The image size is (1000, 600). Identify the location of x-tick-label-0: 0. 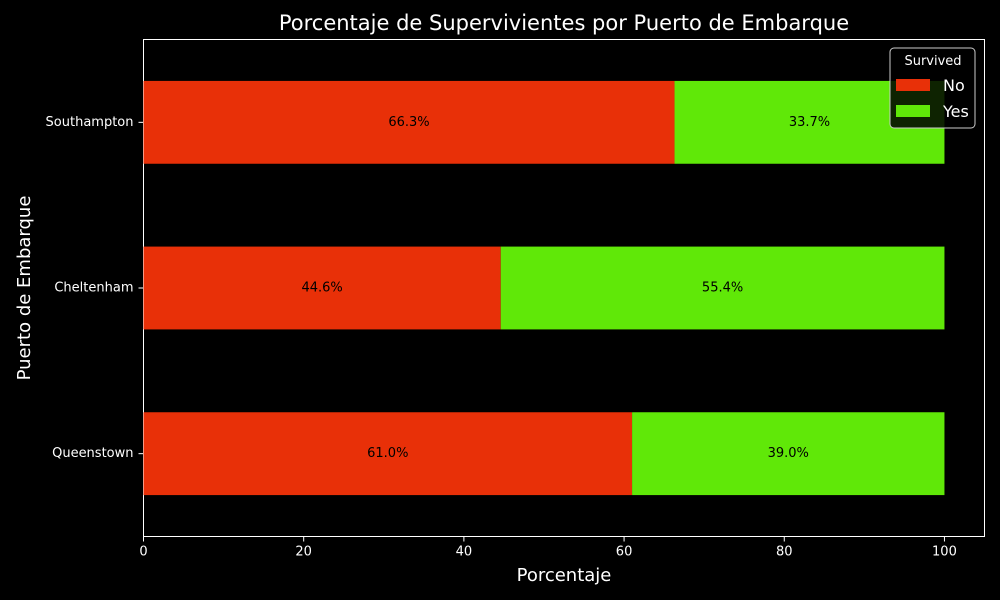
(143, 552).